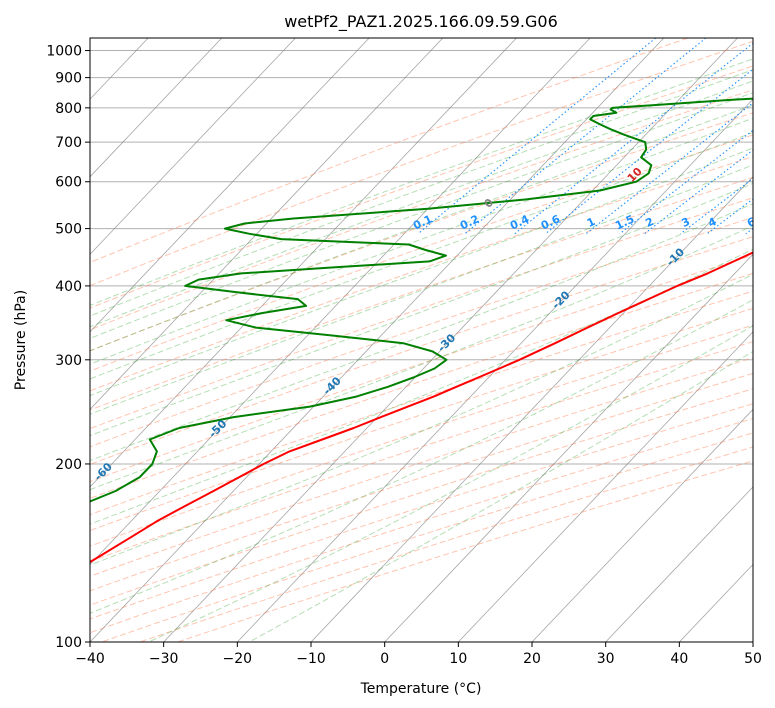 The width and height of the screenshot is (775, 708). Describe the element at coordinates (64, 52) in the screenshot. I see `y-tick-label: 1000` at that location.